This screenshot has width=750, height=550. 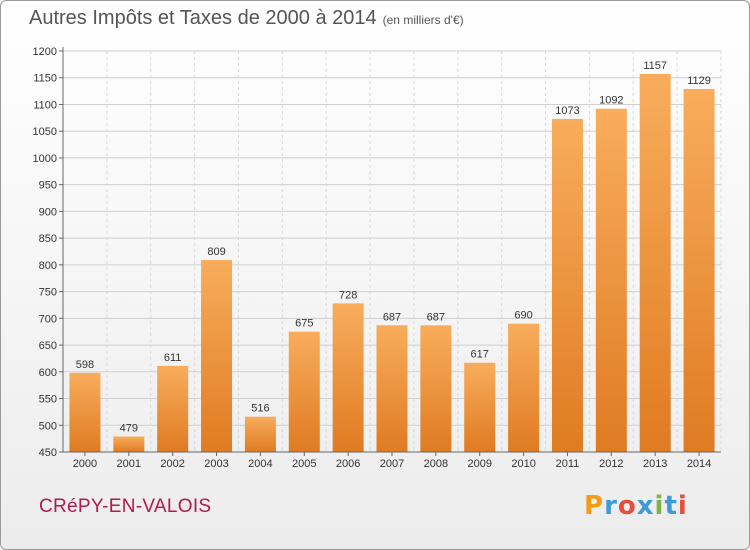 What do you see at coordinates (48, 400) in the screenshot?
I see `y-tick-label: 550` at bounding box center [48, 400].